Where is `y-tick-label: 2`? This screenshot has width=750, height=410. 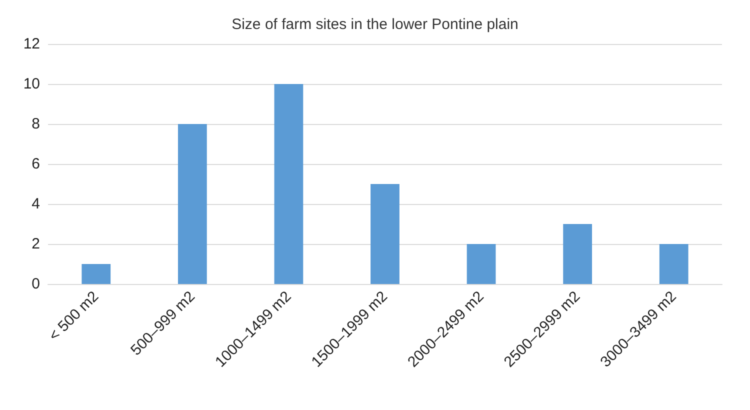
y-tick-label: 2 is located at coordinates (36, 244).